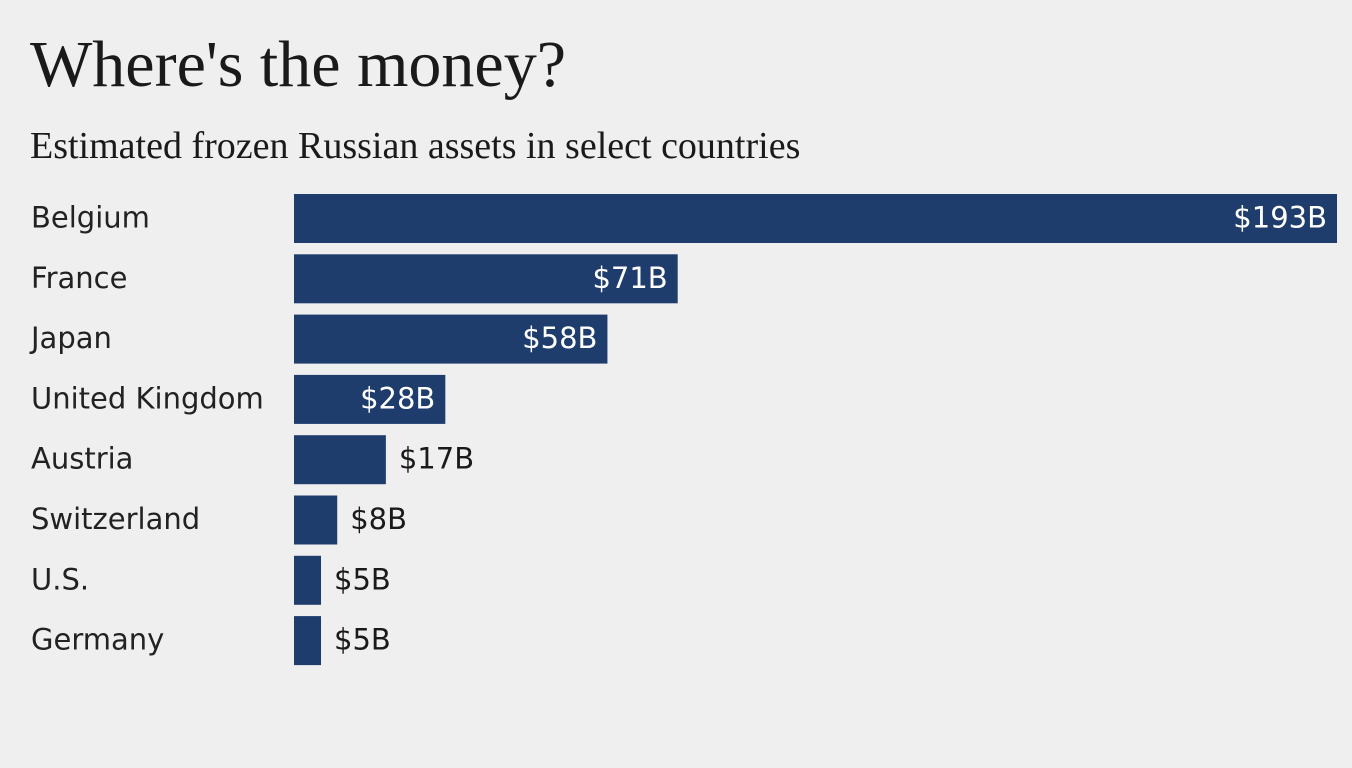 The width and height of the screenshot is (1352, 768). What do you see at coordinates (90, 218) in the screenshot?
I see `category-label: Belgium` at bounding box center [90, 218].